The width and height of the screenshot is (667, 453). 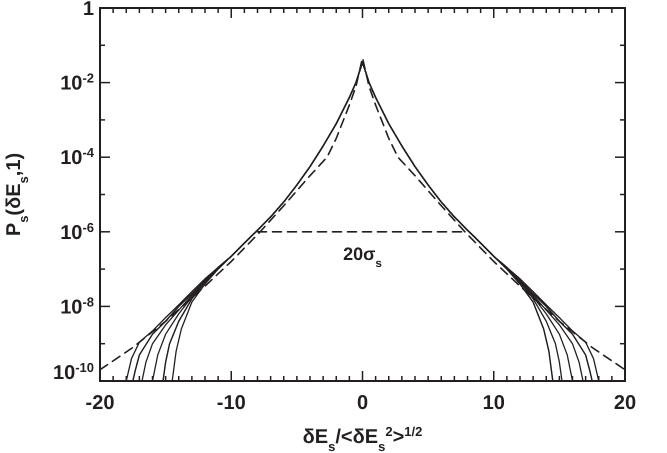 I want to click on y-tick-label: 10$^{-2}$, so click(x=77, y=82).